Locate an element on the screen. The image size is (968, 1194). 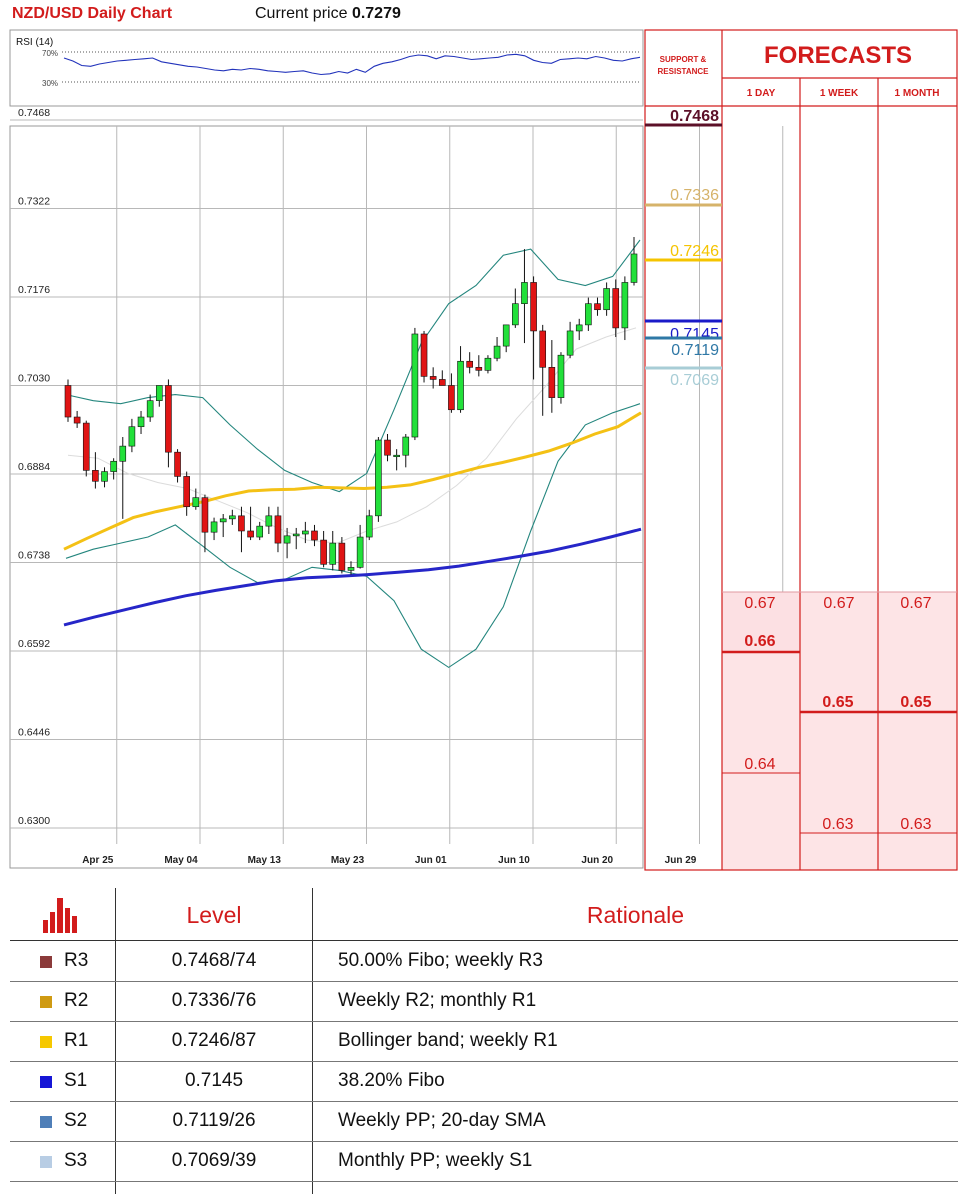
chart-title: NZD/USD Daily Chart is located at coordinates (92, 13).